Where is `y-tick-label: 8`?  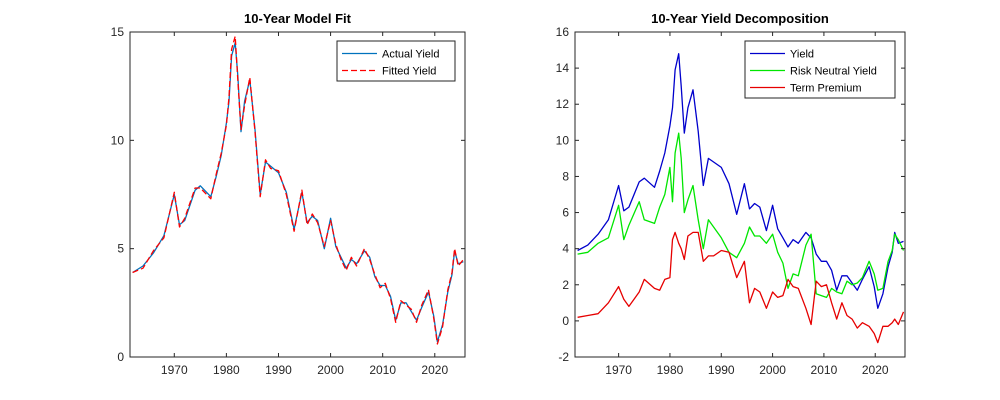 y-tick-label: 8 is located at coordinates (565, 176).